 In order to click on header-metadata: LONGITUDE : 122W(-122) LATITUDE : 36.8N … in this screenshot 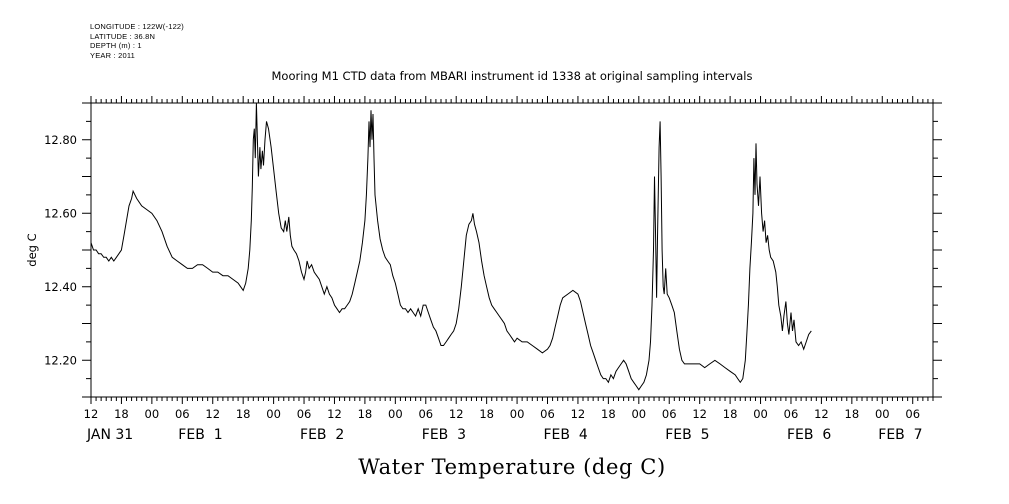, I will do `click(137, 41)`.